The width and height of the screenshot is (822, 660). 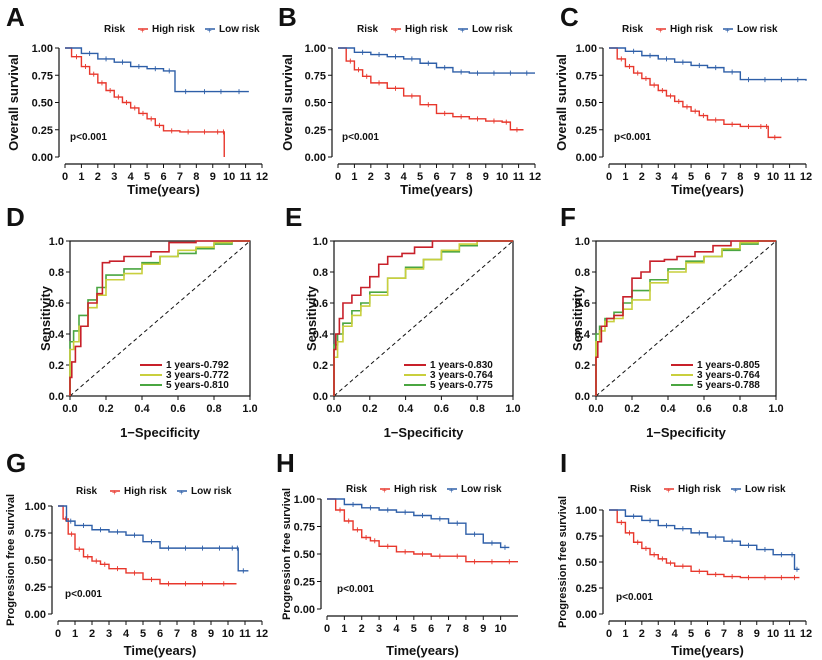 What do you see at coordinates (114, 492) in the screenshot?
I see `legend-plus-high: +` at bounding box center [114, 492].